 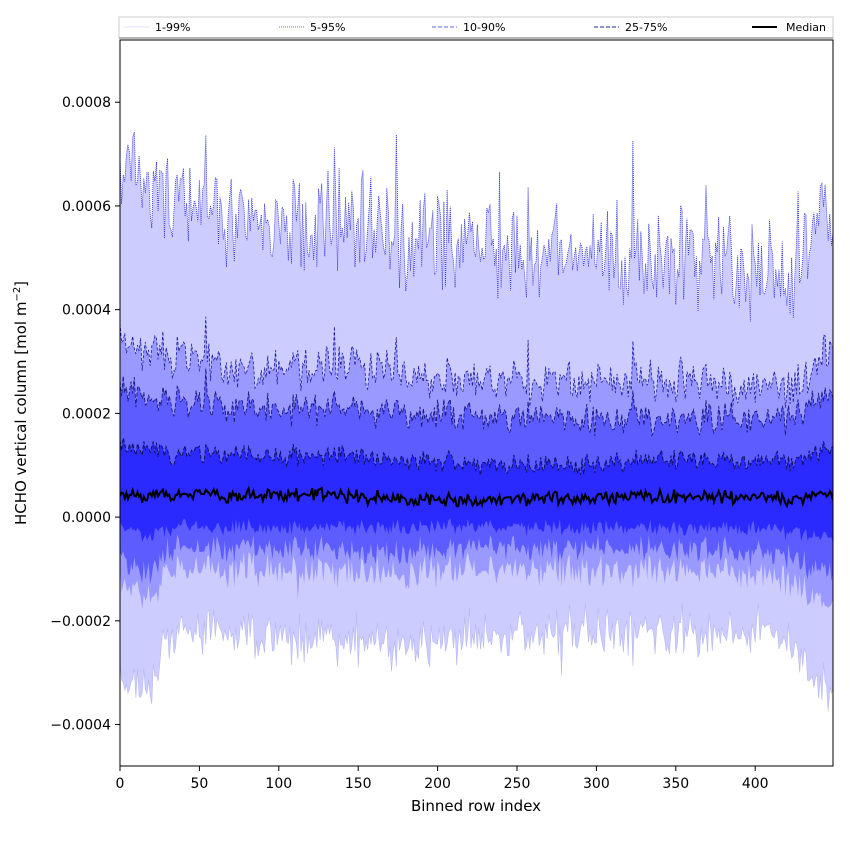 I want to click on legend: 1-99% 5-95% 10-90% 25-75% Median, so click(x=476, y=27).